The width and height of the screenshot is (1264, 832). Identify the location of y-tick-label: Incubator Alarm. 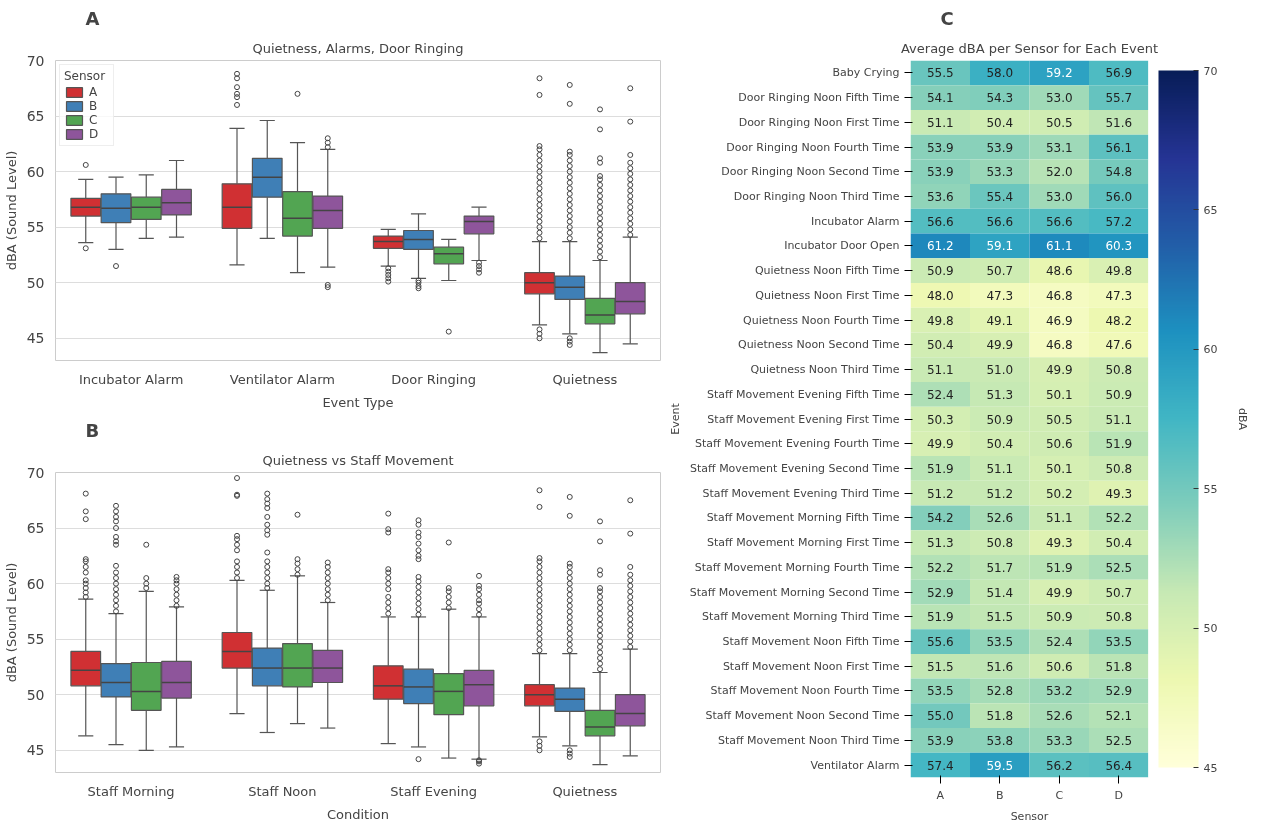
(855, 221).